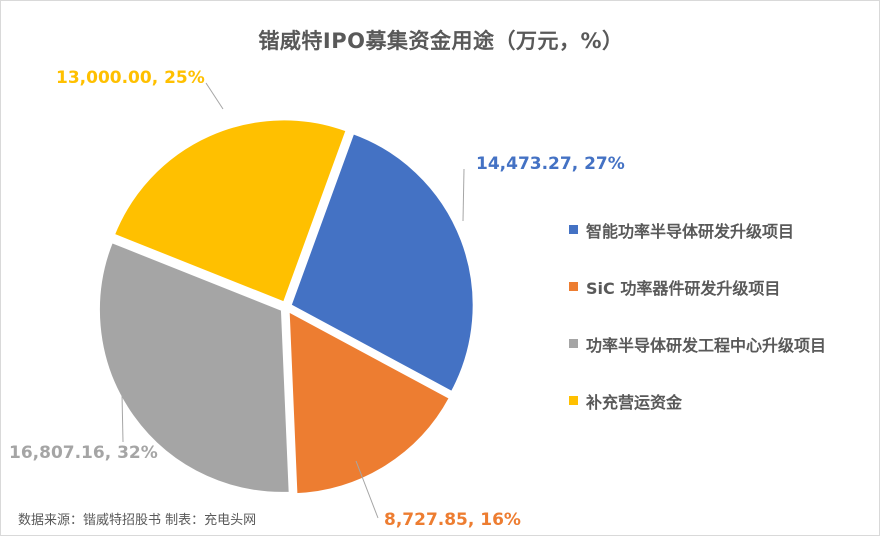 Image resolution: width=882 pixels, height=538 pixels. I want to click on legend-label-smart-power: 智能功率半导体研发升级项目, so click(690, 231).